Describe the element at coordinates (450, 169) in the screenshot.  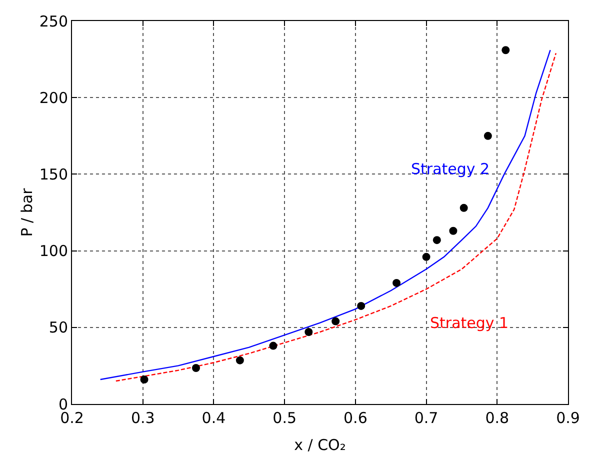
I see `series-label: Strategy 2` at that location.